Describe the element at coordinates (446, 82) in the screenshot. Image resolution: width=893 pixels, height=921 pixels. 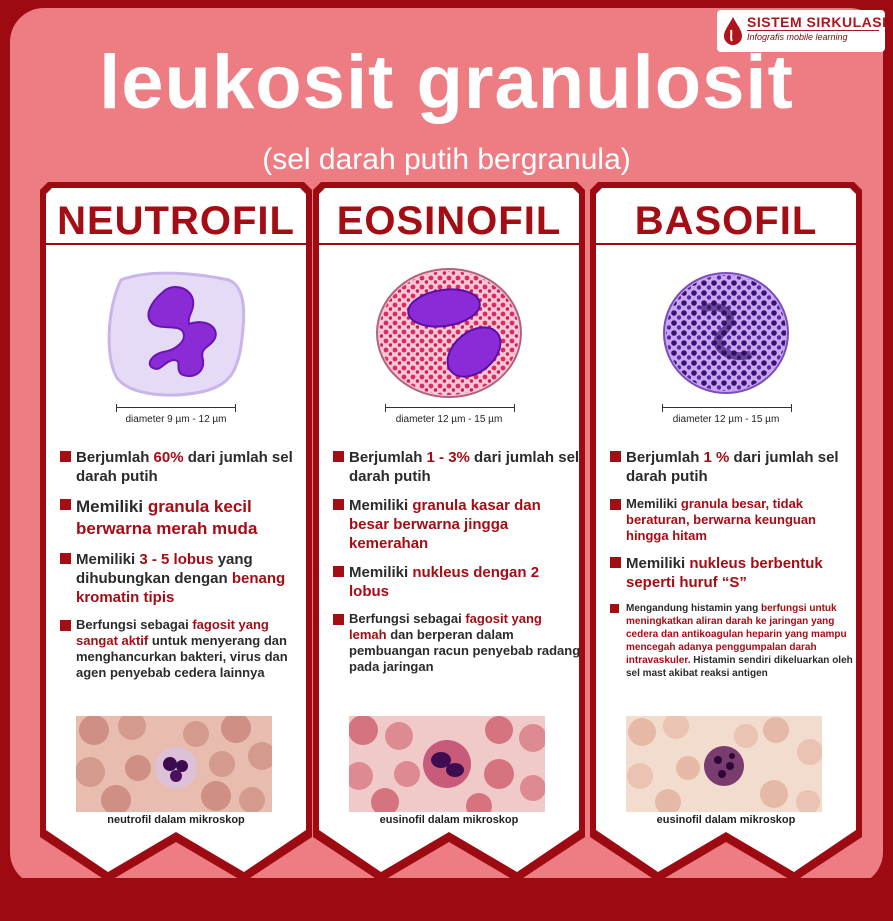
I see `page-title: leukosit granulosit` at that location.